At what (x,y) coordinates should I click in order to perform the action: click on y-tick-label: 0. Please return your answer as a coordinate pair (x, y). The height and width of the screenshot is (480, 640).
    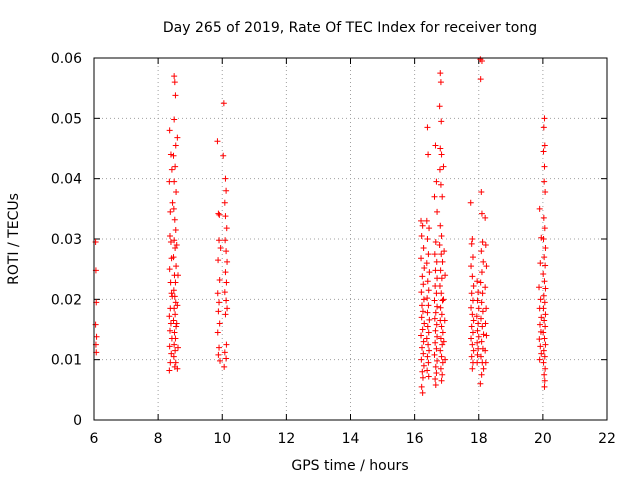
    Looking at the image, I should click on (77, 421).